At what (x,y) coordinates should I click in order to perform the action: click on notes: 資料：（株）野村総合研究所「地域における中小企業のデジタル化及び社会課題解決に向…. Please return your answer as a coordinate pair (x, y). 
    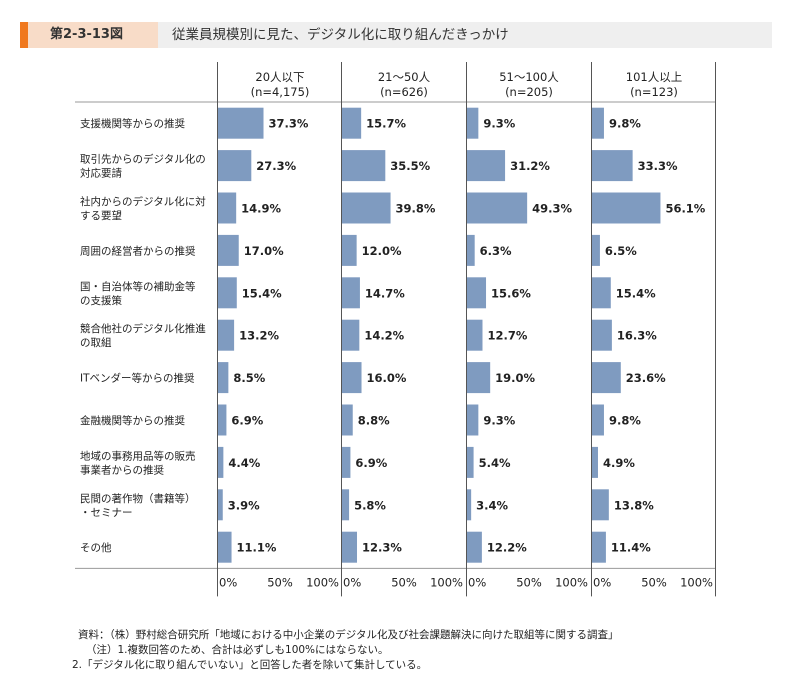
    Looking at the image, I should click on (345, 650).